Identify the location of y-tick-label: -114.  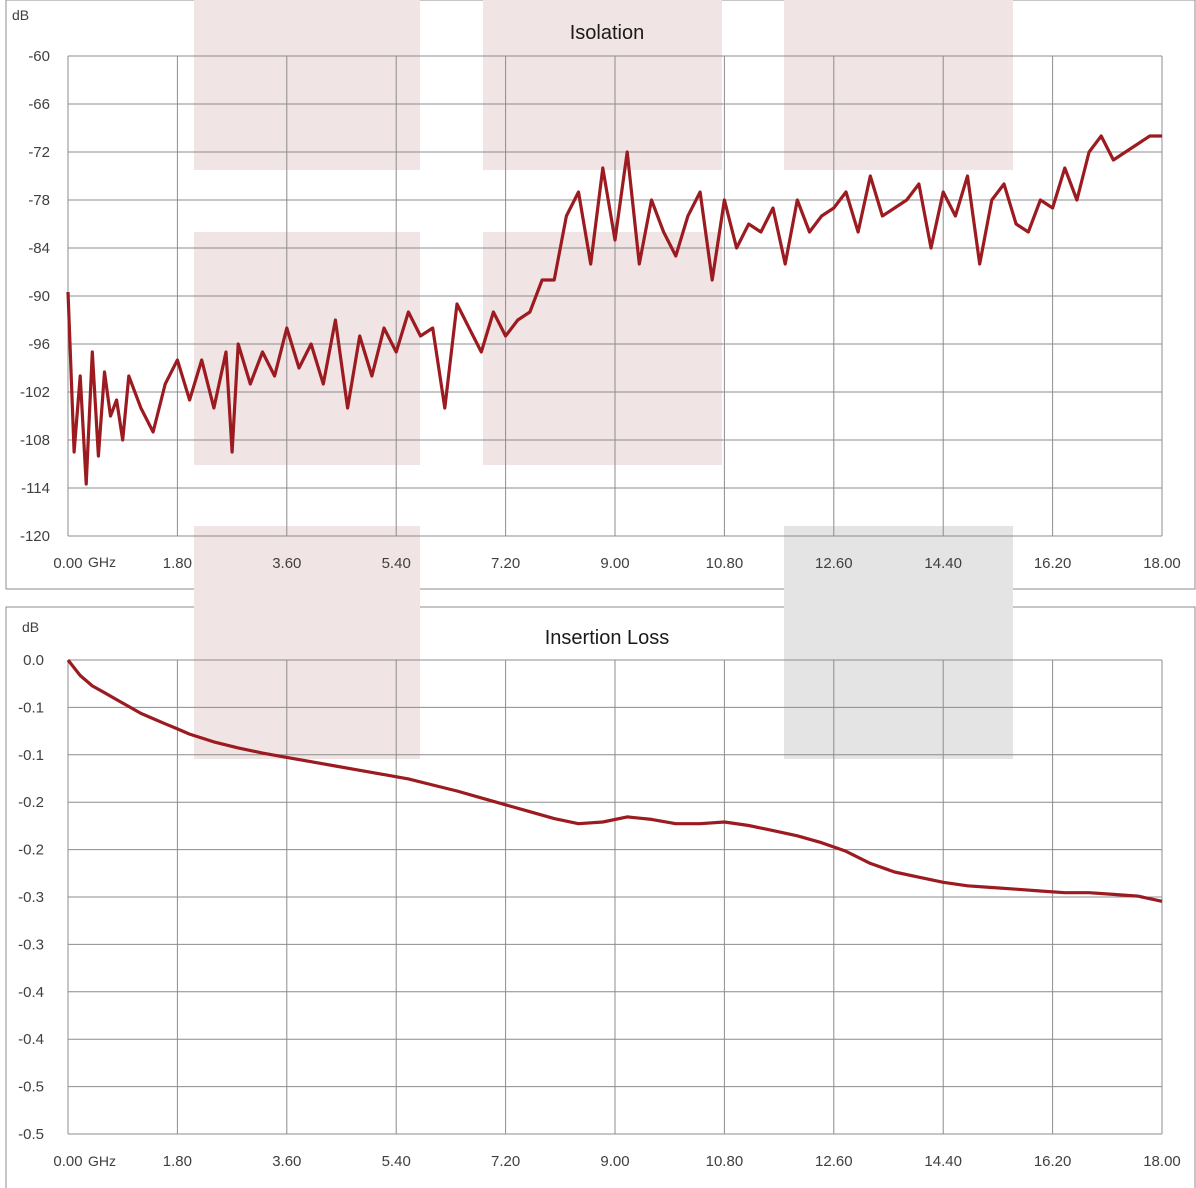
(35, 488).